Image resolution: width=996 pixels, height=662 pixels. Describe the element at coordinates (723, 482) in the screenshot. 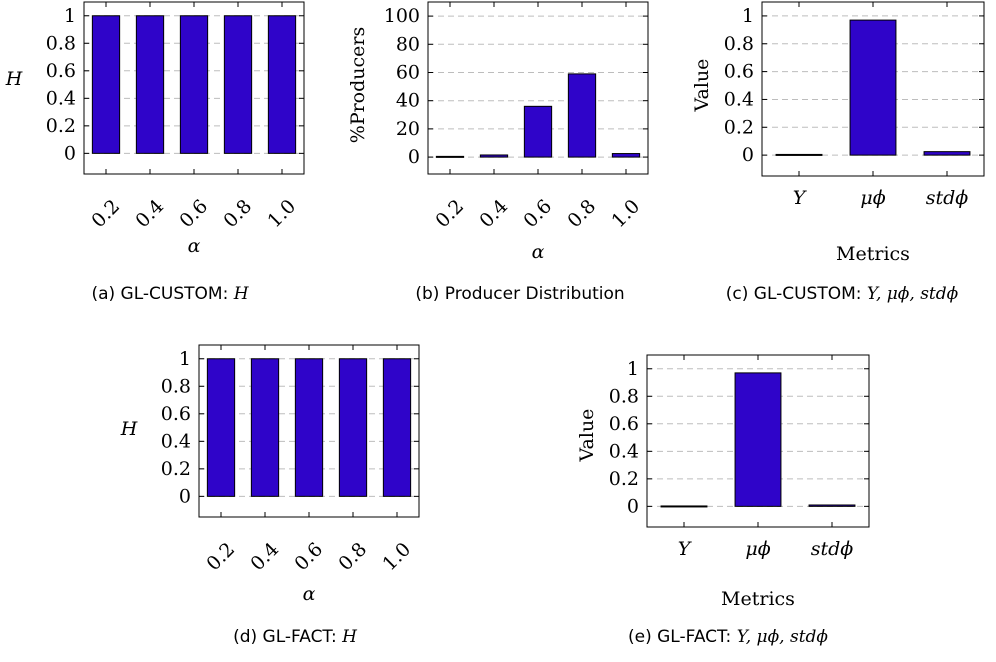

I see `chart-svg-e: 0 0.2 0.4 0.6 0.8 1 Y μϕ stdϕ Metrics Value` at that location.